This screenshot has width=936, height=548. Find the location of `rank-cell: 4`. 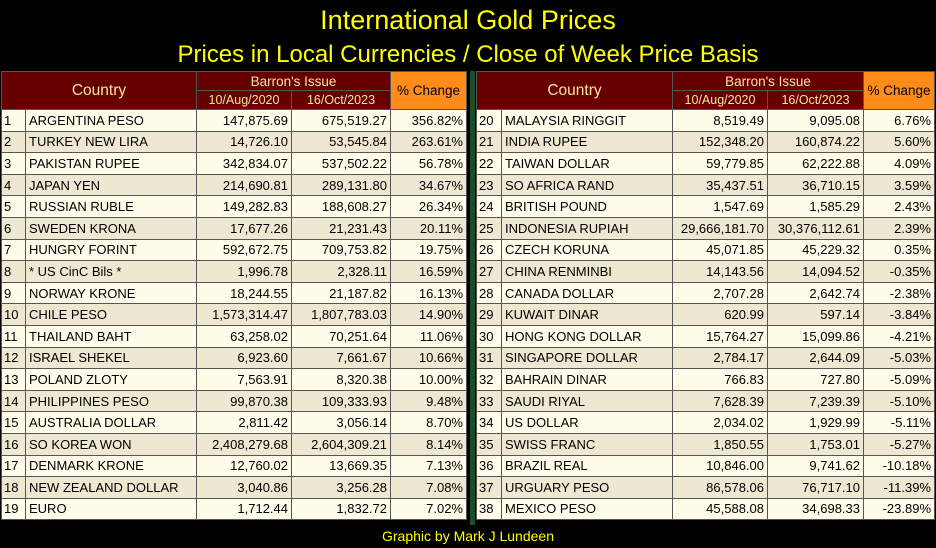

rank-cell: 4 is located at coordinates (13, 185).